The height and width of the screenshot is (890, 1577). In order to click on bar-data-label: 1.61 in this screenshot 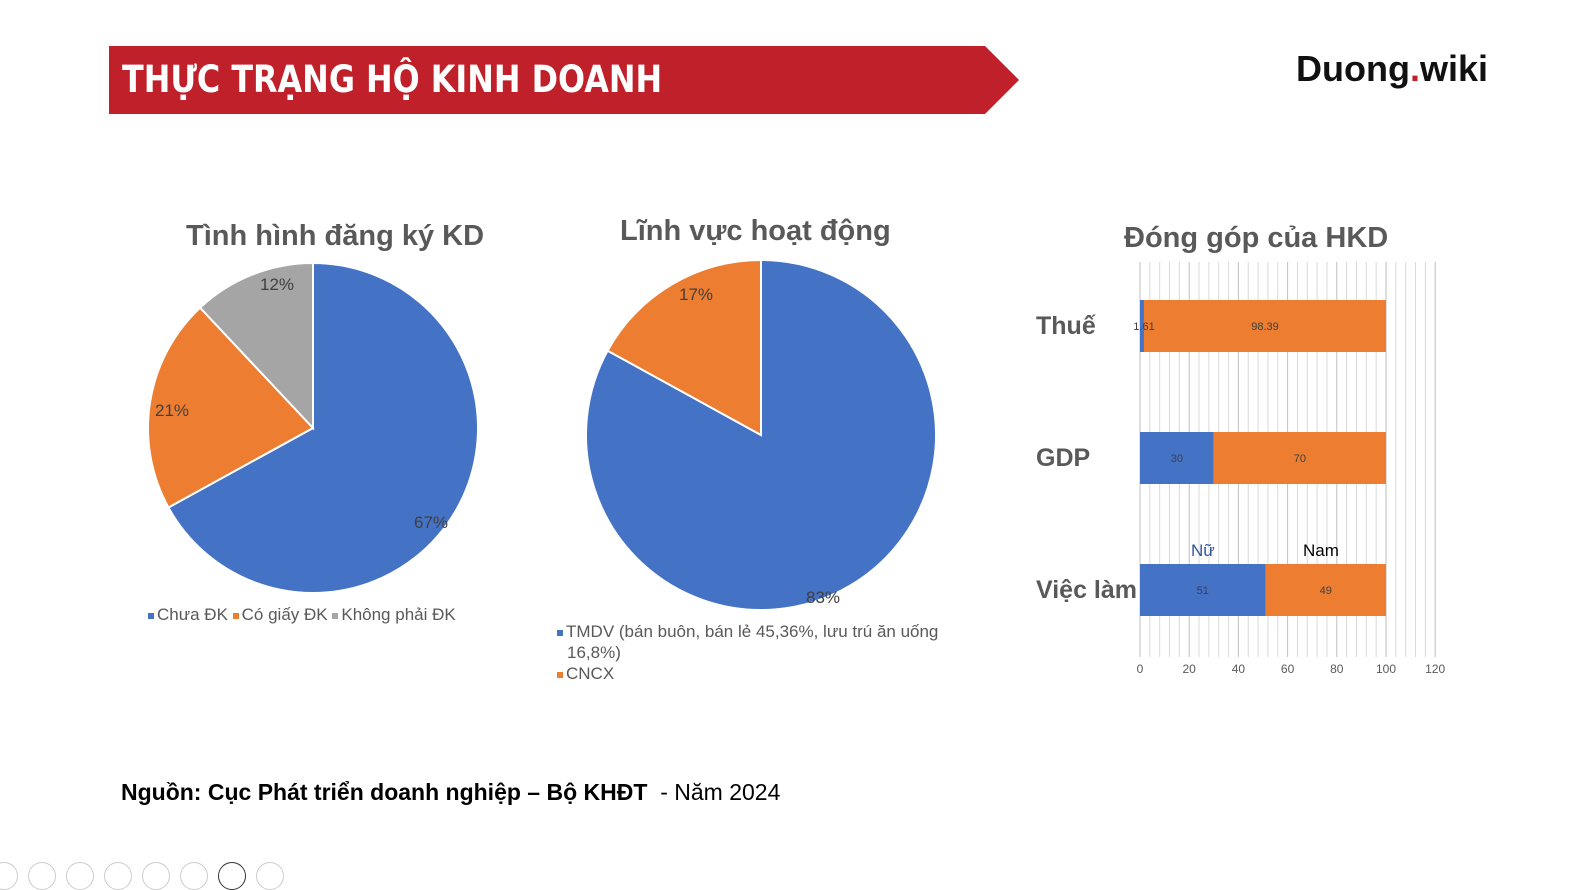, I will do `click(1144, 327)`.